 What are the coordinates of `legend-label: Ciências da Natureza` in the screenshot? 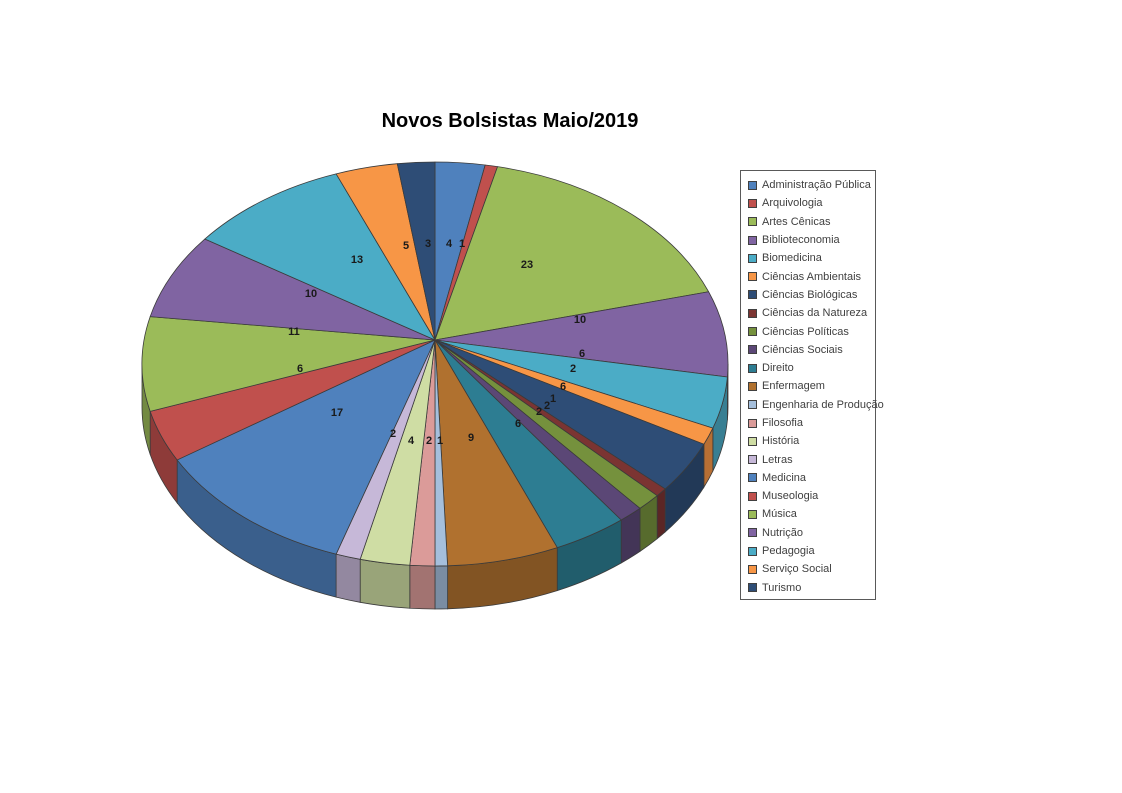 It's located at (815, 313).